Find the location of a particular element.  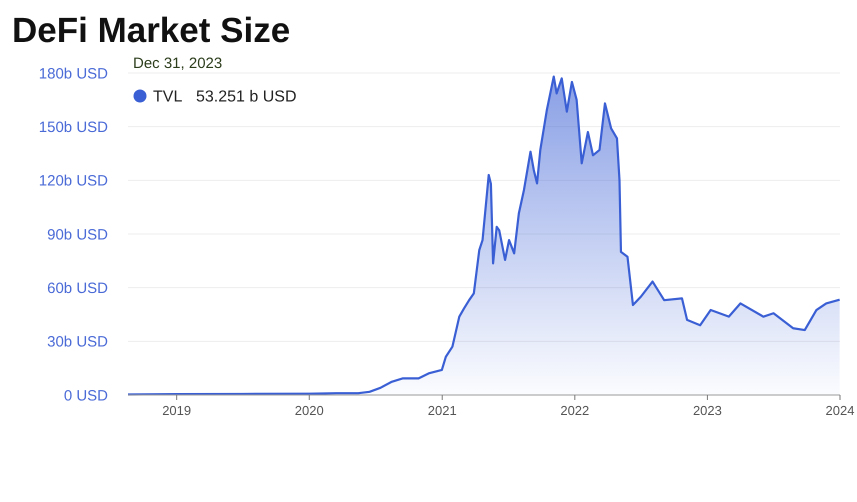

chart-title: DeFi Market Size is located at coordinates (151, 30).